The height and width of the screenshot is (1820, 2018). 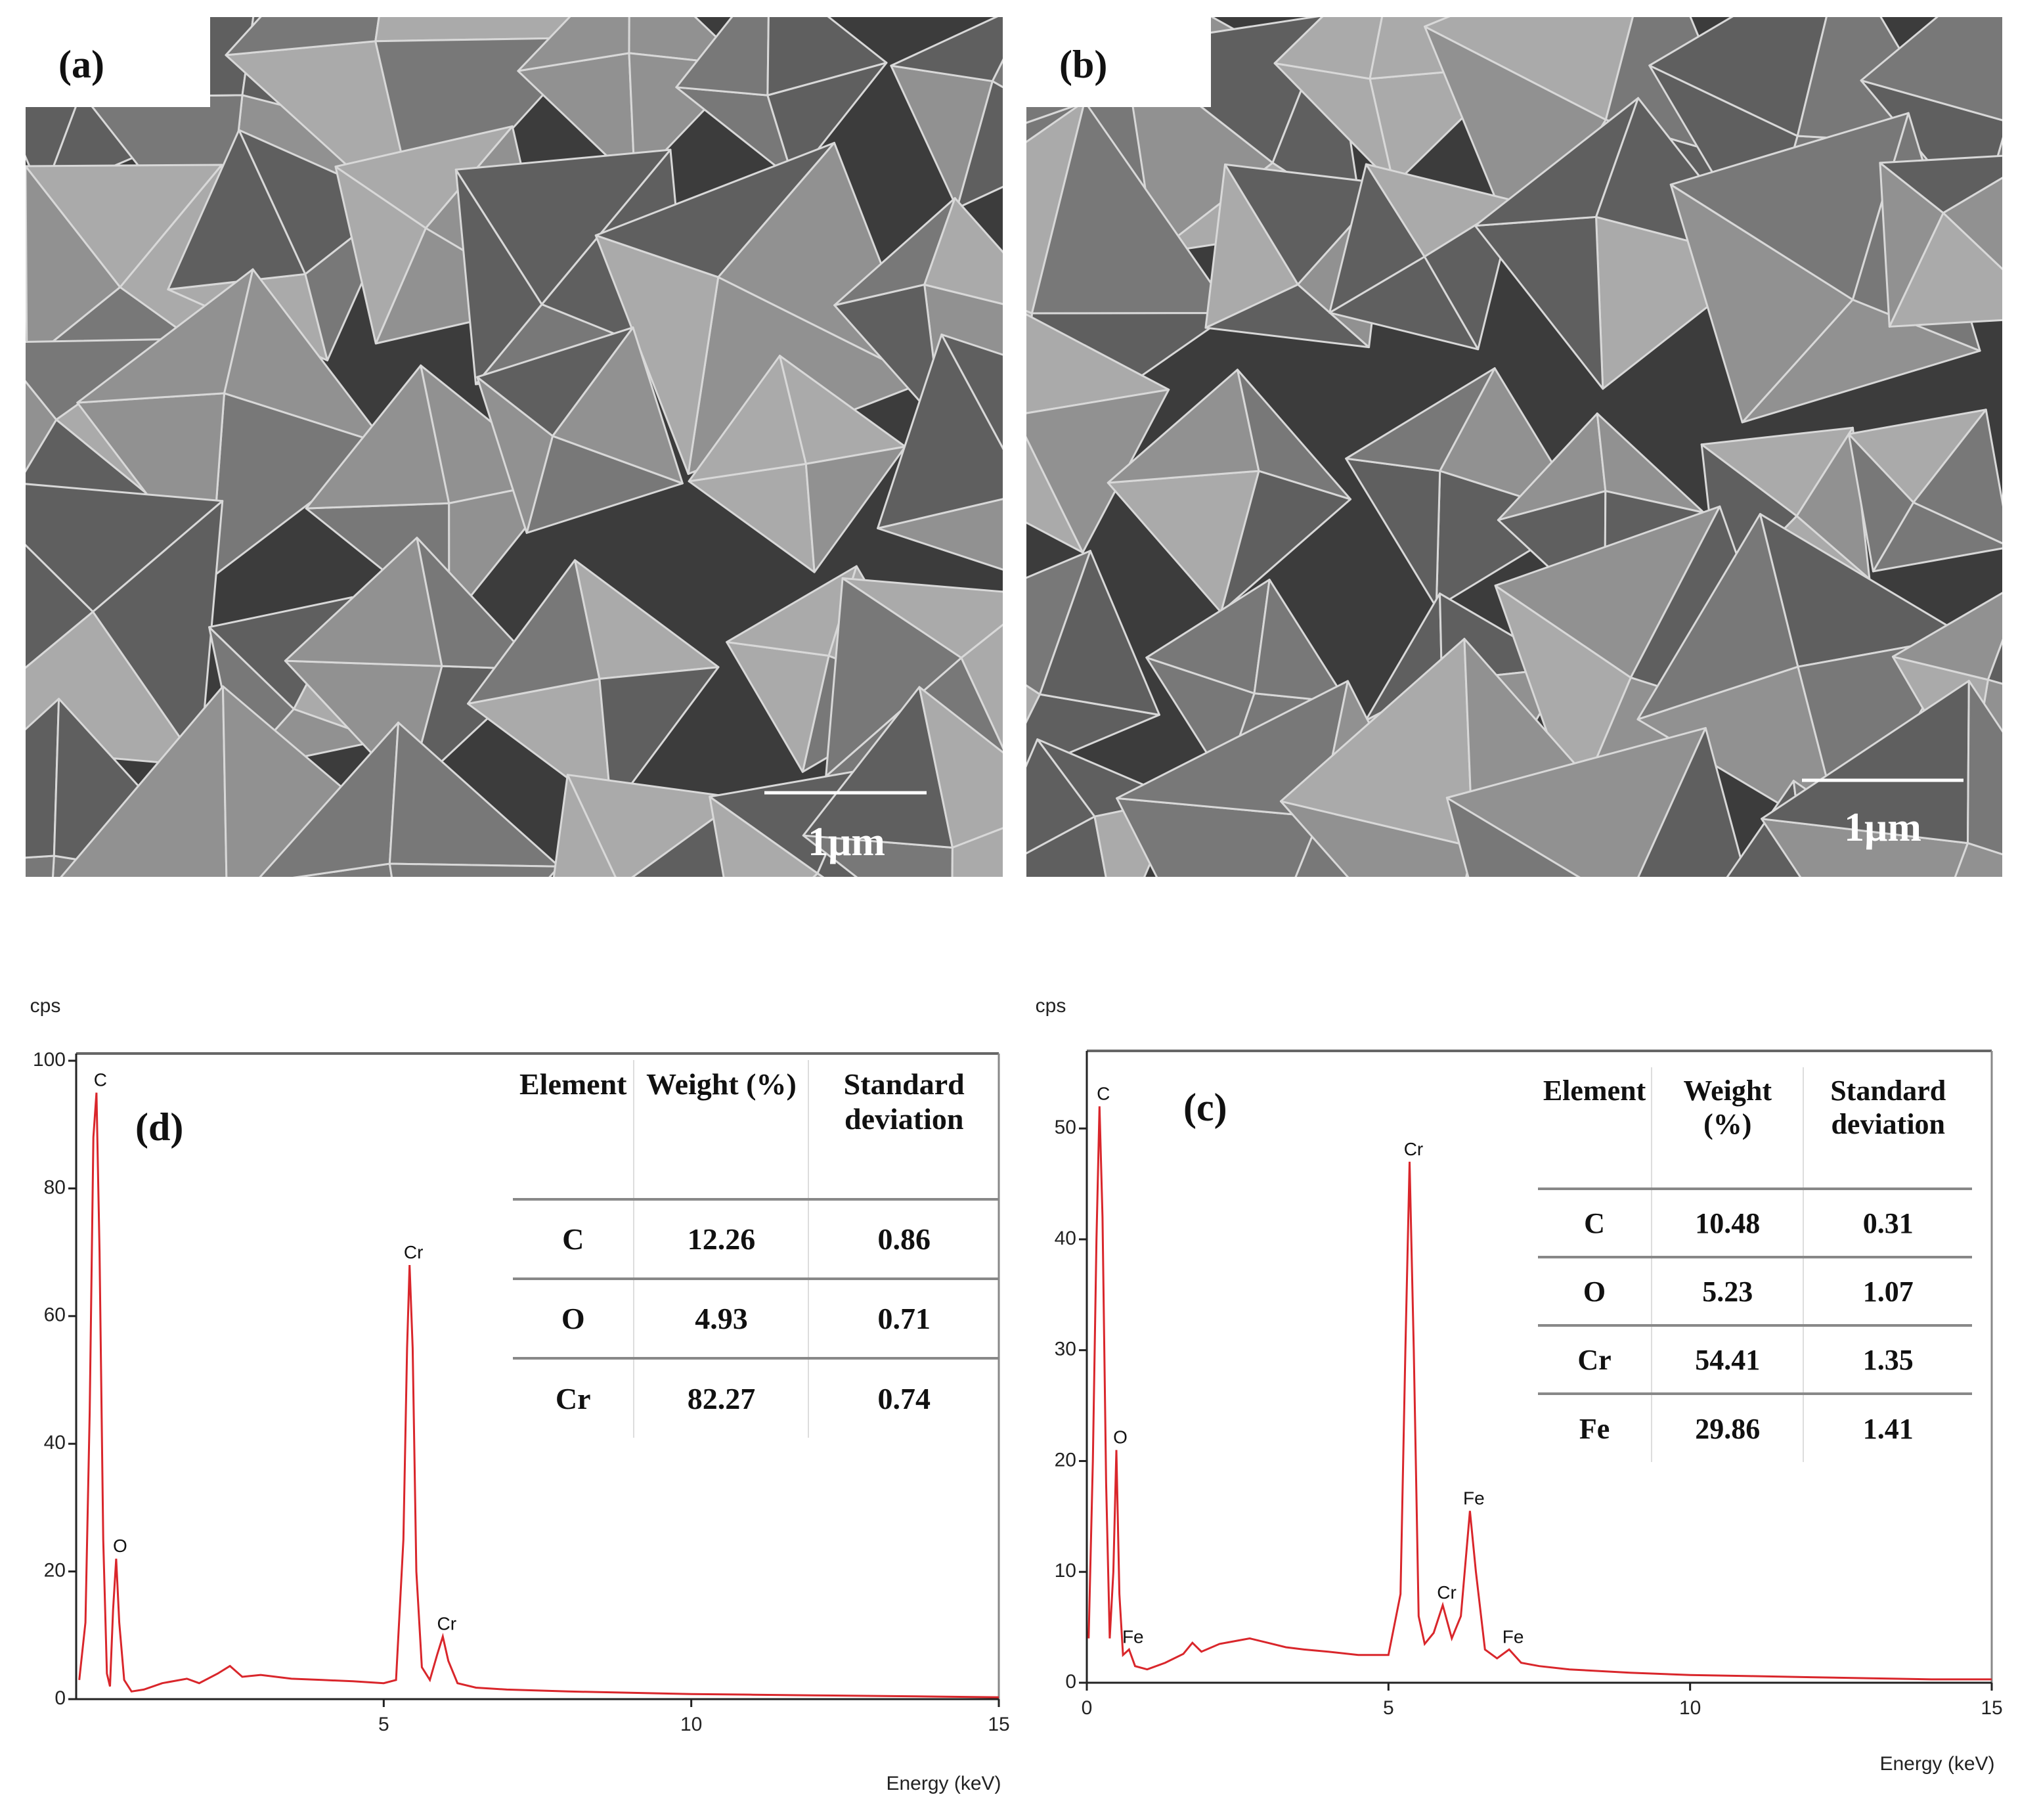 What do you see at coordinates (1065, 1571) in the screenshot?
I see `y-tick-label: 10` at bounding box center [1065, 1571].